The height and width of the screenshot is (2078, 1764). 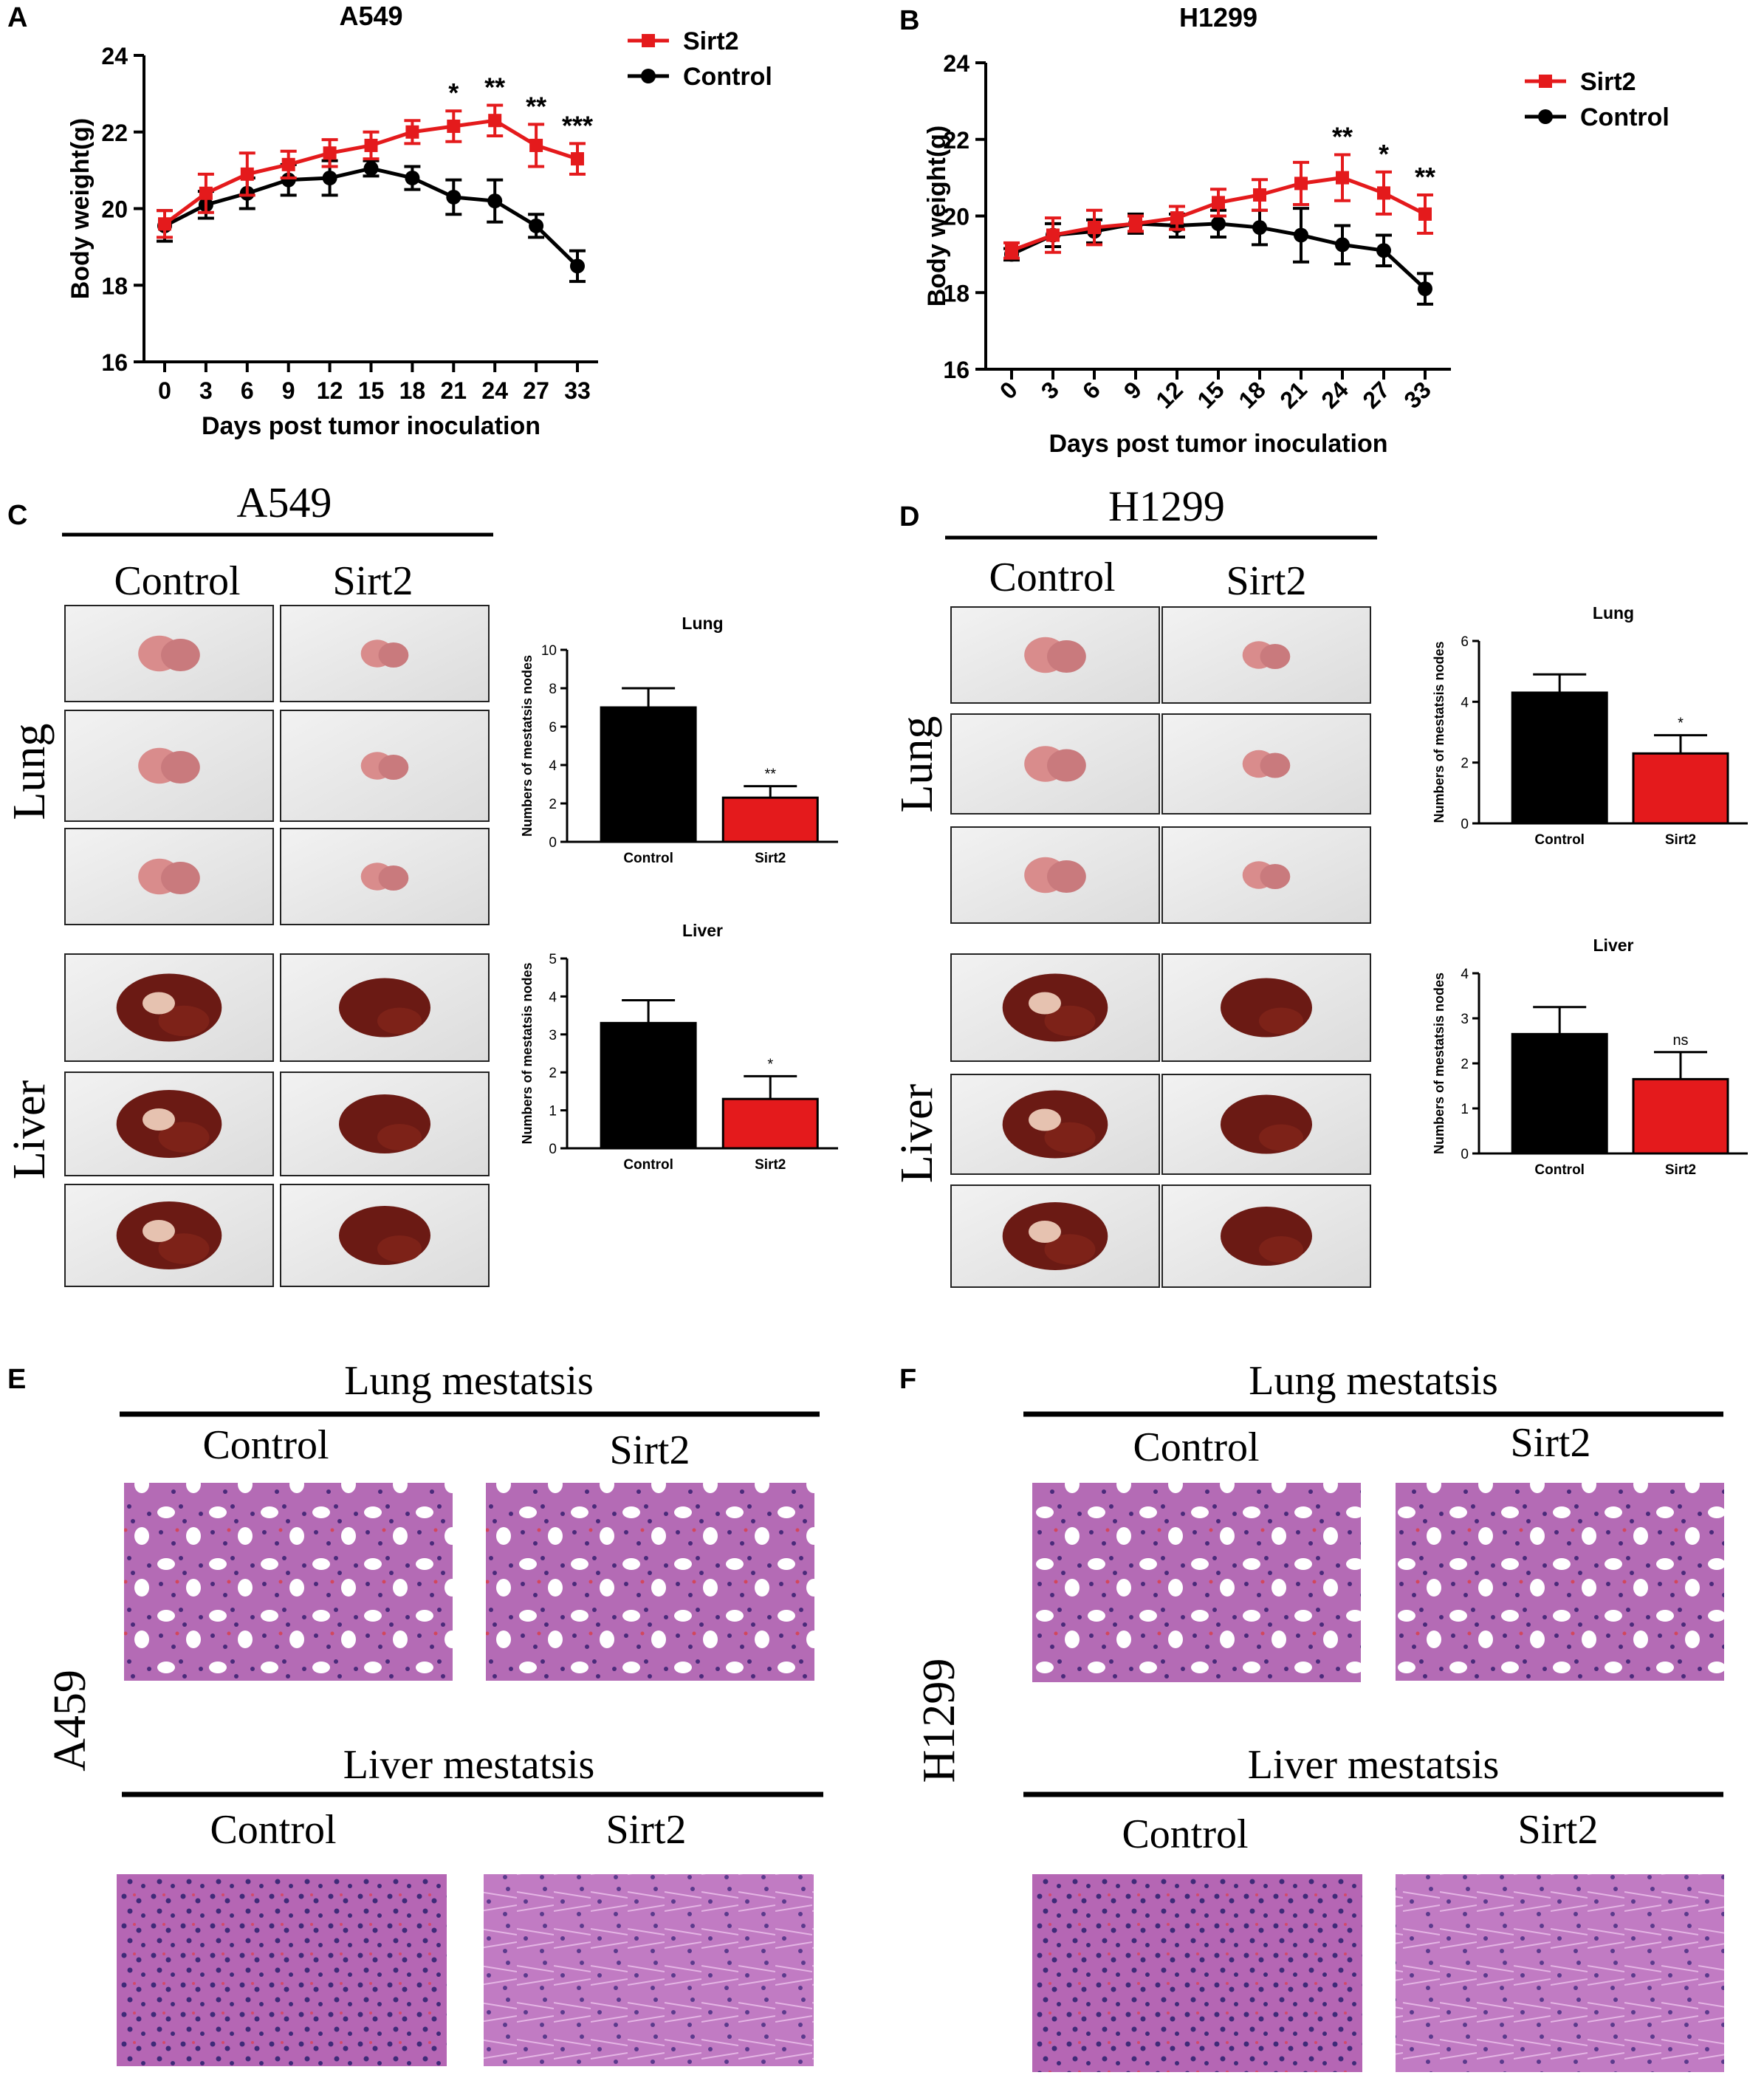 I want to click on x-tick-label: 3, so click(x=206, y=390).